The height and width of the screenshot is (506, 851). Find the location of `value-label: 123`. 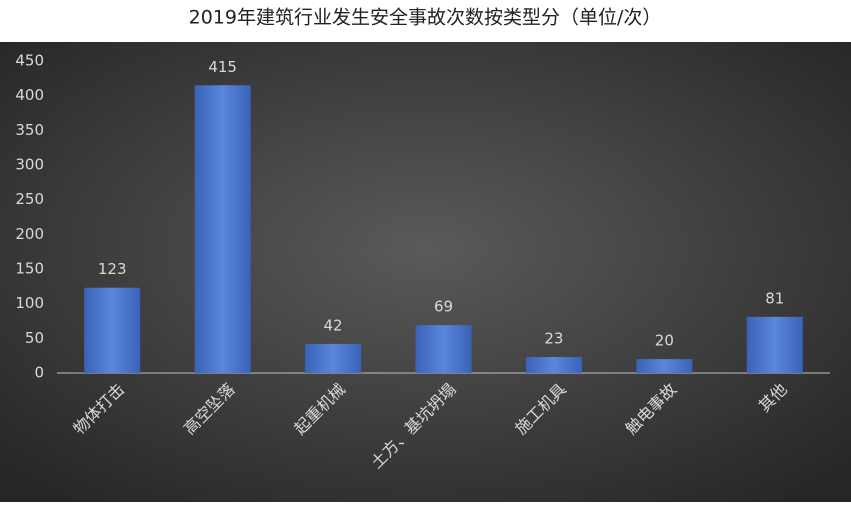

value-label: 123 is located at coordinates (112, 269).